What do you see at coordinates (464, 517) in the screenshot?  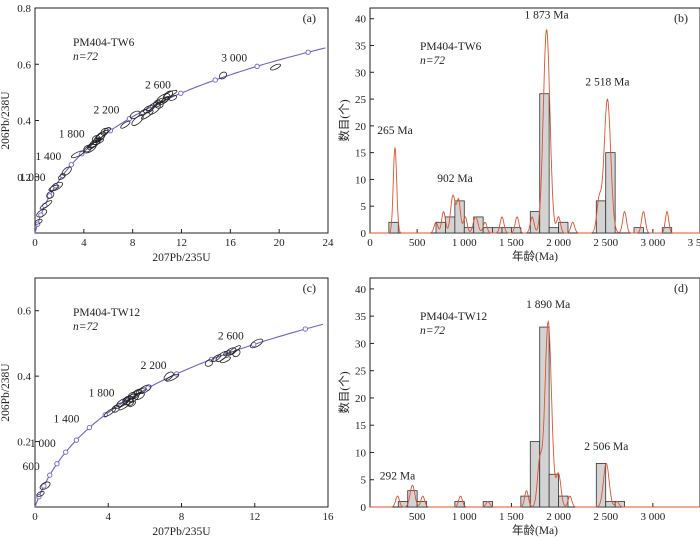 I see `x-tick-label: 1 000` at bounding box center [464, 517].